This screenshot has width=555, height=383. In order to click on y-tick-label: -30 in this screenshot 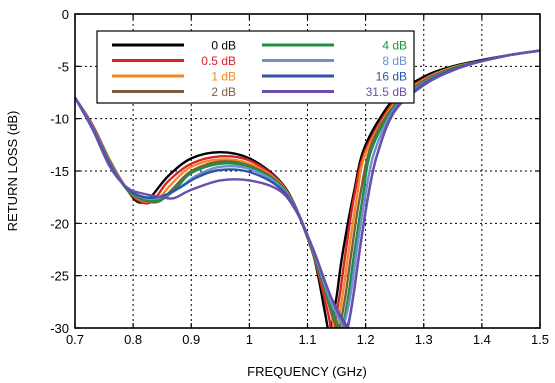, I will do `click(59, 328)`.